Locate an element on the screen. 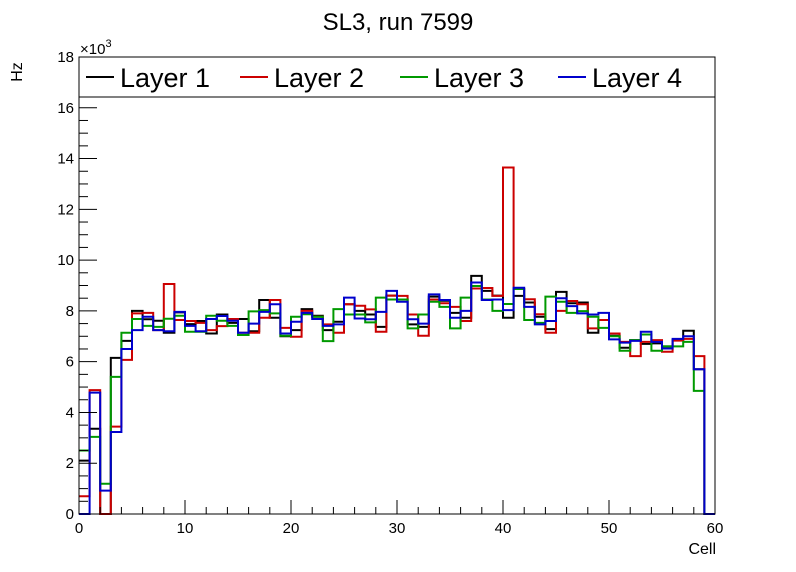 This screenshot has height=572, width=796. legend: Layer 1 Layer 2 Layer 3 Layer 4 is located at coordinates (397, 77).